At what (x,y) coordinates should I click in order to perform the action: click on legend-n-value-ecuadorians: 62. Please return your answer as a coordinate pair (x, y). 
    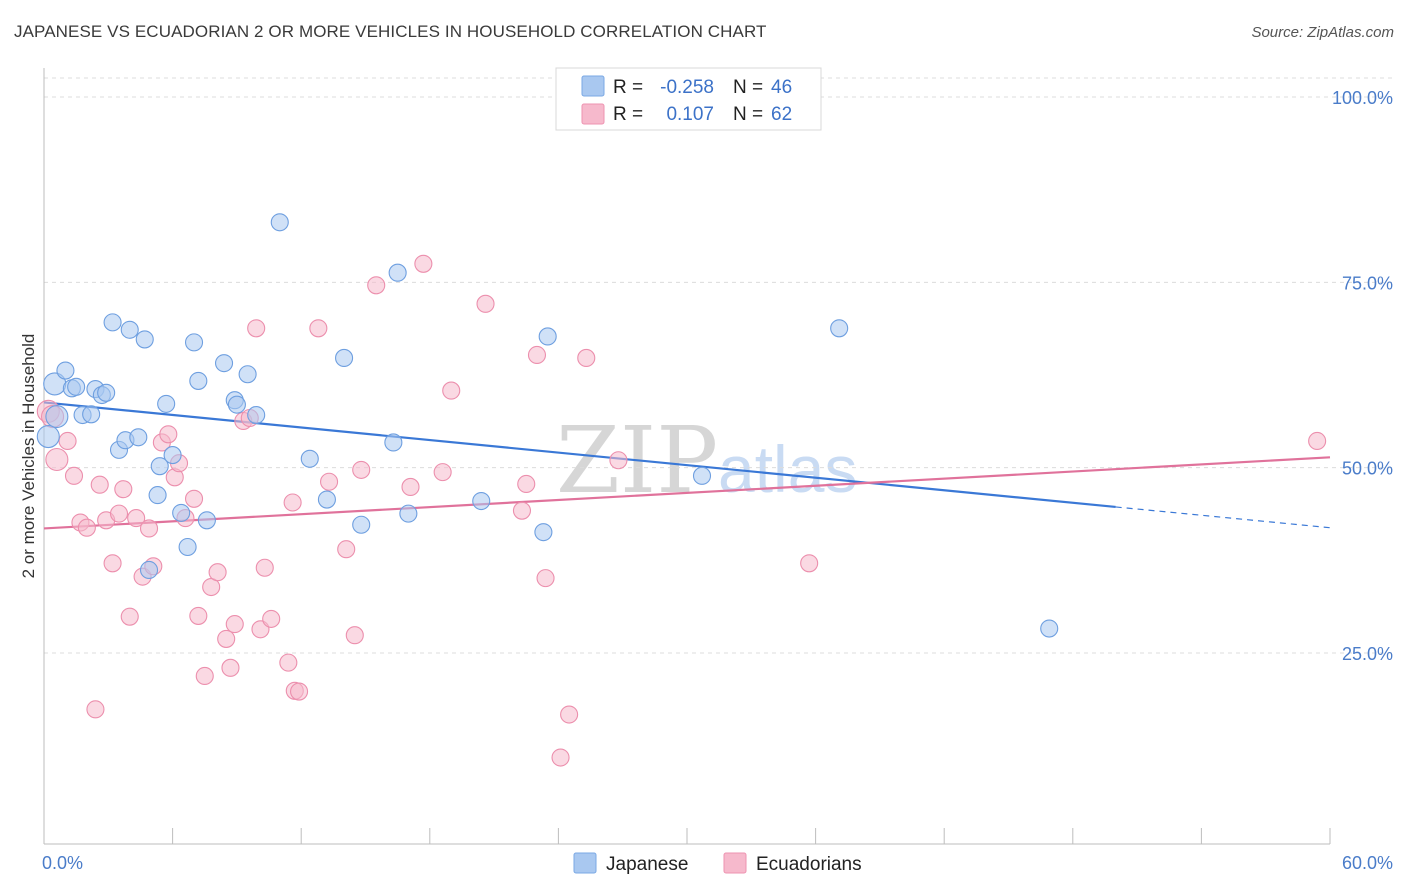
    Looking at the image, I should click on (781, 114).